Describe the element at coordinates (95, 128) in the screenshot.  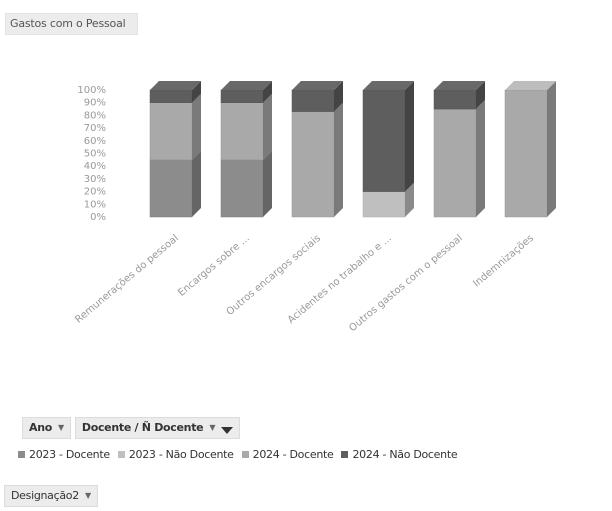
I see `y-tick-label: 70%` at that location.